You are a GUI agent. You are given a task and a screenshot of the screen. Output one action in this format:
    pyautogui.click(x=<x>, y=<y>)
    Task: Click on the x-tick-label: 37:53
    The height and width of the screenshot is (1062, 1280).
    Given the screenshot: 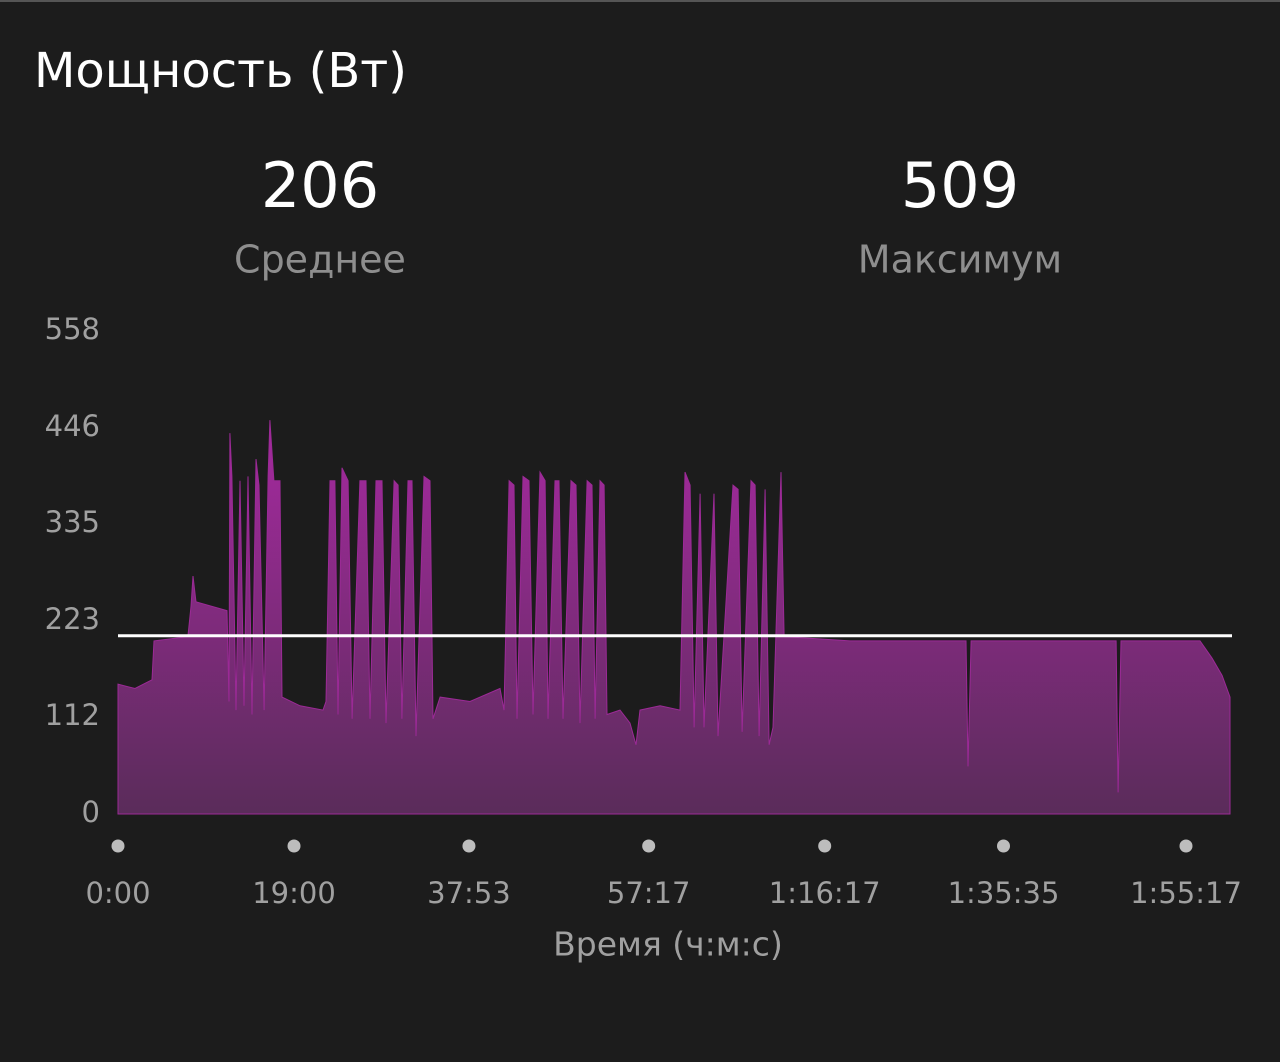 What is the action you would take?
    pyautogui.click(x=469, y=893)
    